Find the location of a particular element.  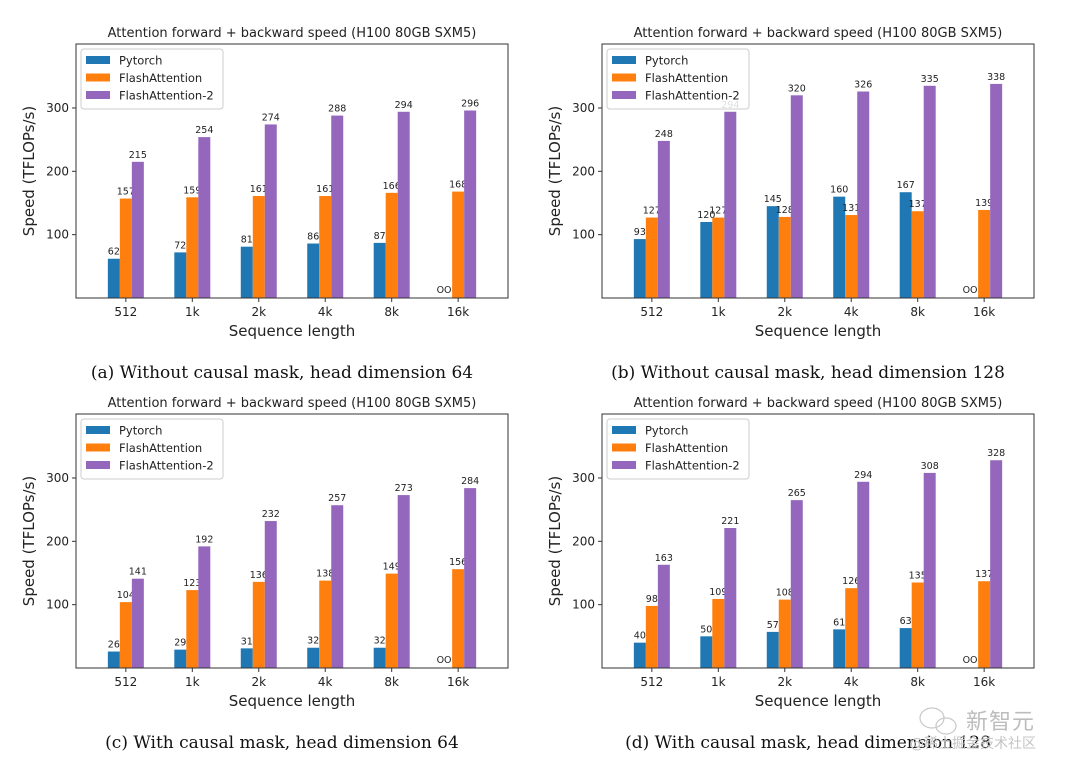

data-label: 265 is located at coordinates (797, 493).